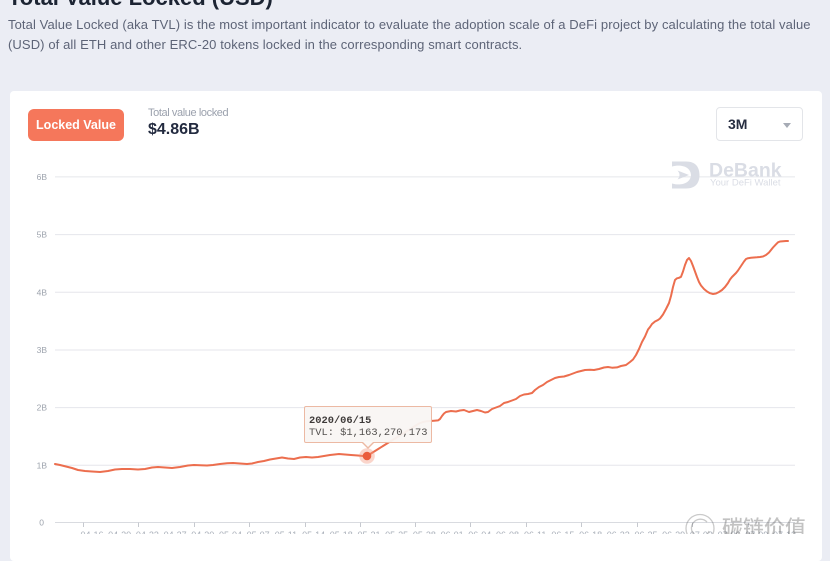 This screenshot has width=830, height=561. What do you see at coordinates (784, 532) in the screenshot?
I see `svg-text: 07-13` at bounding box center [784, 532].